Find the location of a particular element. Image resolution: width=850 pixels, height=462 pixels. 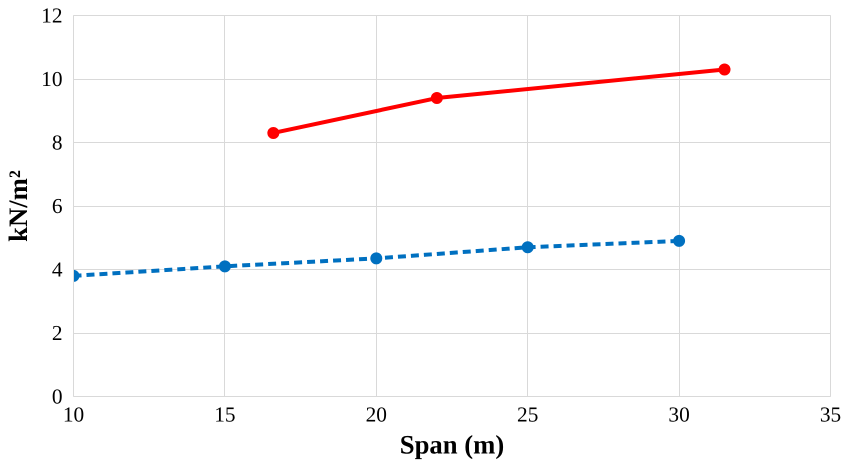

y-tick-label: 12 is located at coordinates (51, 16).